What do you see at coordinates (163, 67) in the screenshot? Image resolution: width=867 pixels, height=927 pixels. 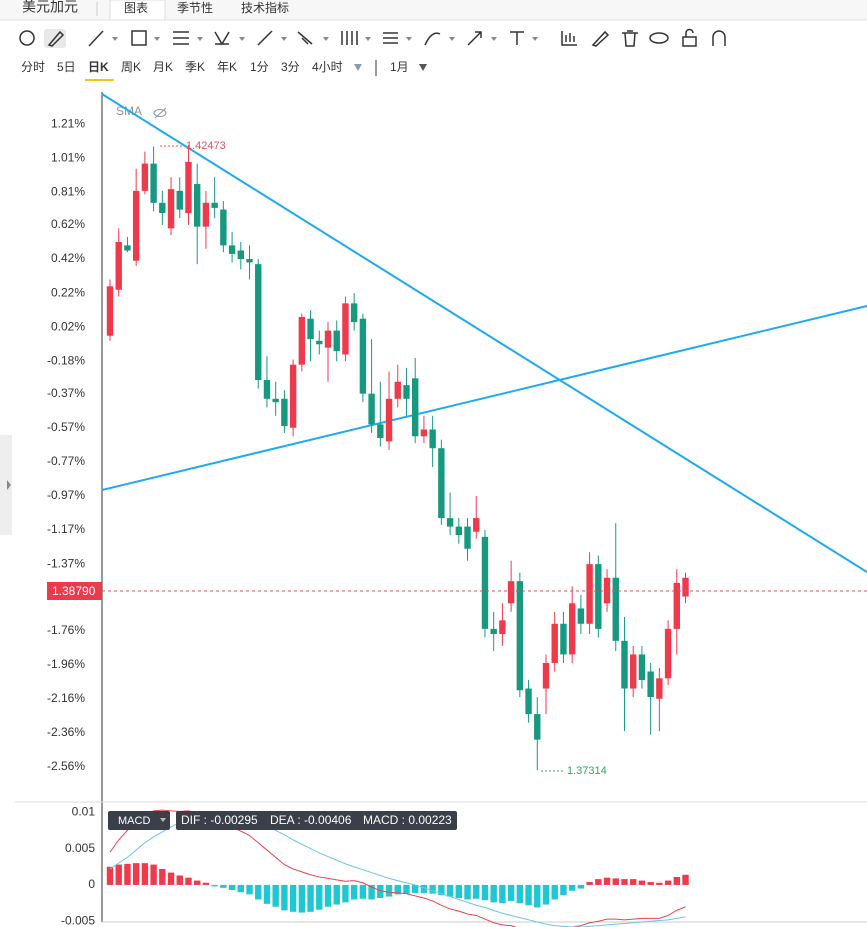 I see `period: 月K` at bounding box center [163, 67].